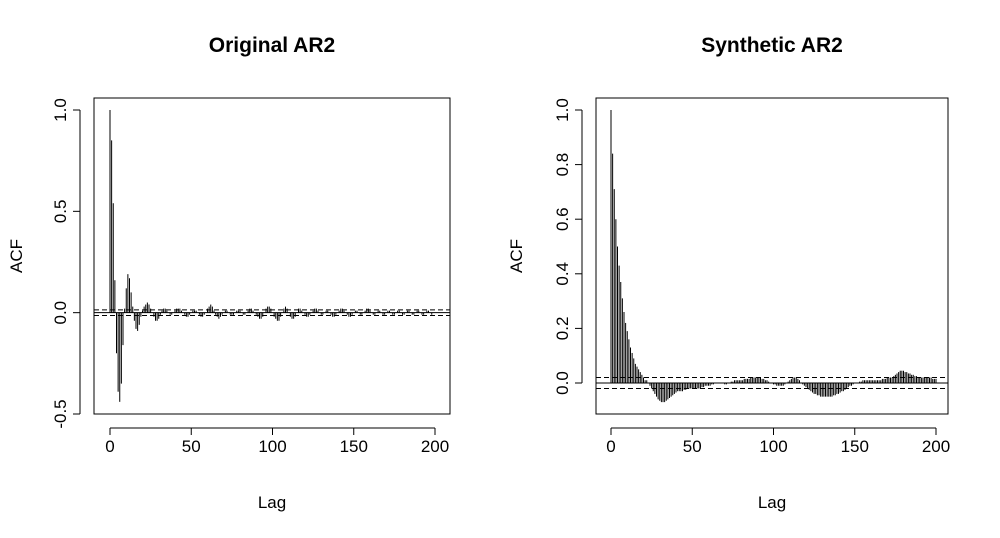 This screenshot has height=538, width=1000. Describe the element at coordinates (772, 45) in the screenshot. I see `chart-title: Synthetic AR2` at that location.